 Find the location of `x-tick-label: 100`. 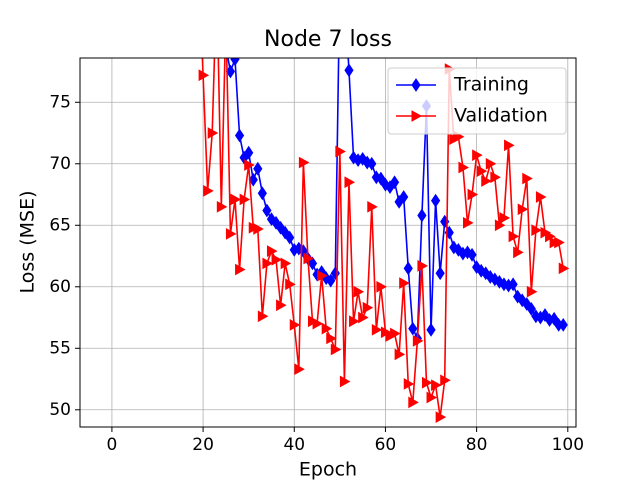

x-tick-label: 100 is located at coordinates (568, 445).